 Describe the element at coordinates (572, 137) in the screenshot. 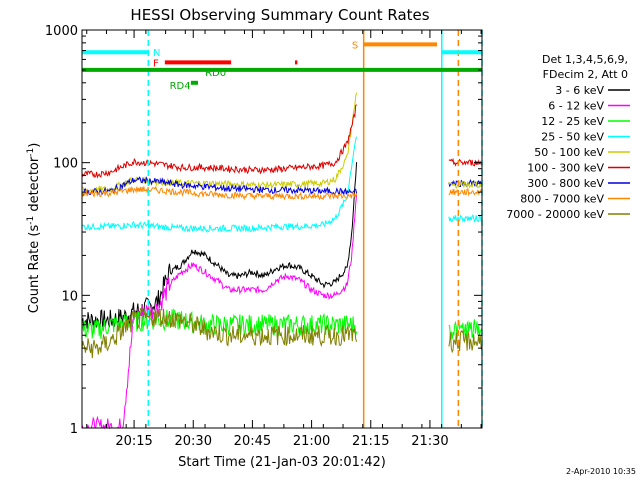

I see `legend-label-3: 25 - 50 keV` at that location.